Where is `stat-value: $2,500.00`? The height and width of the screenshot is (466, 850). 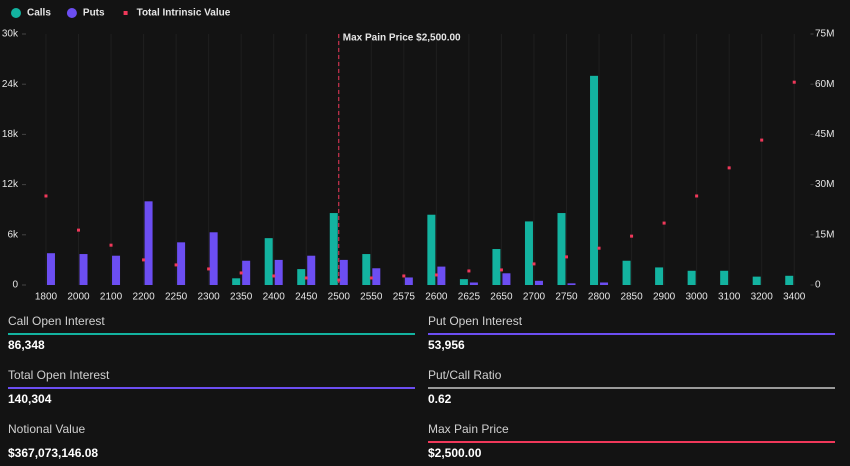 stat-value: $2,500.00 is located at coordinates (455, 453).